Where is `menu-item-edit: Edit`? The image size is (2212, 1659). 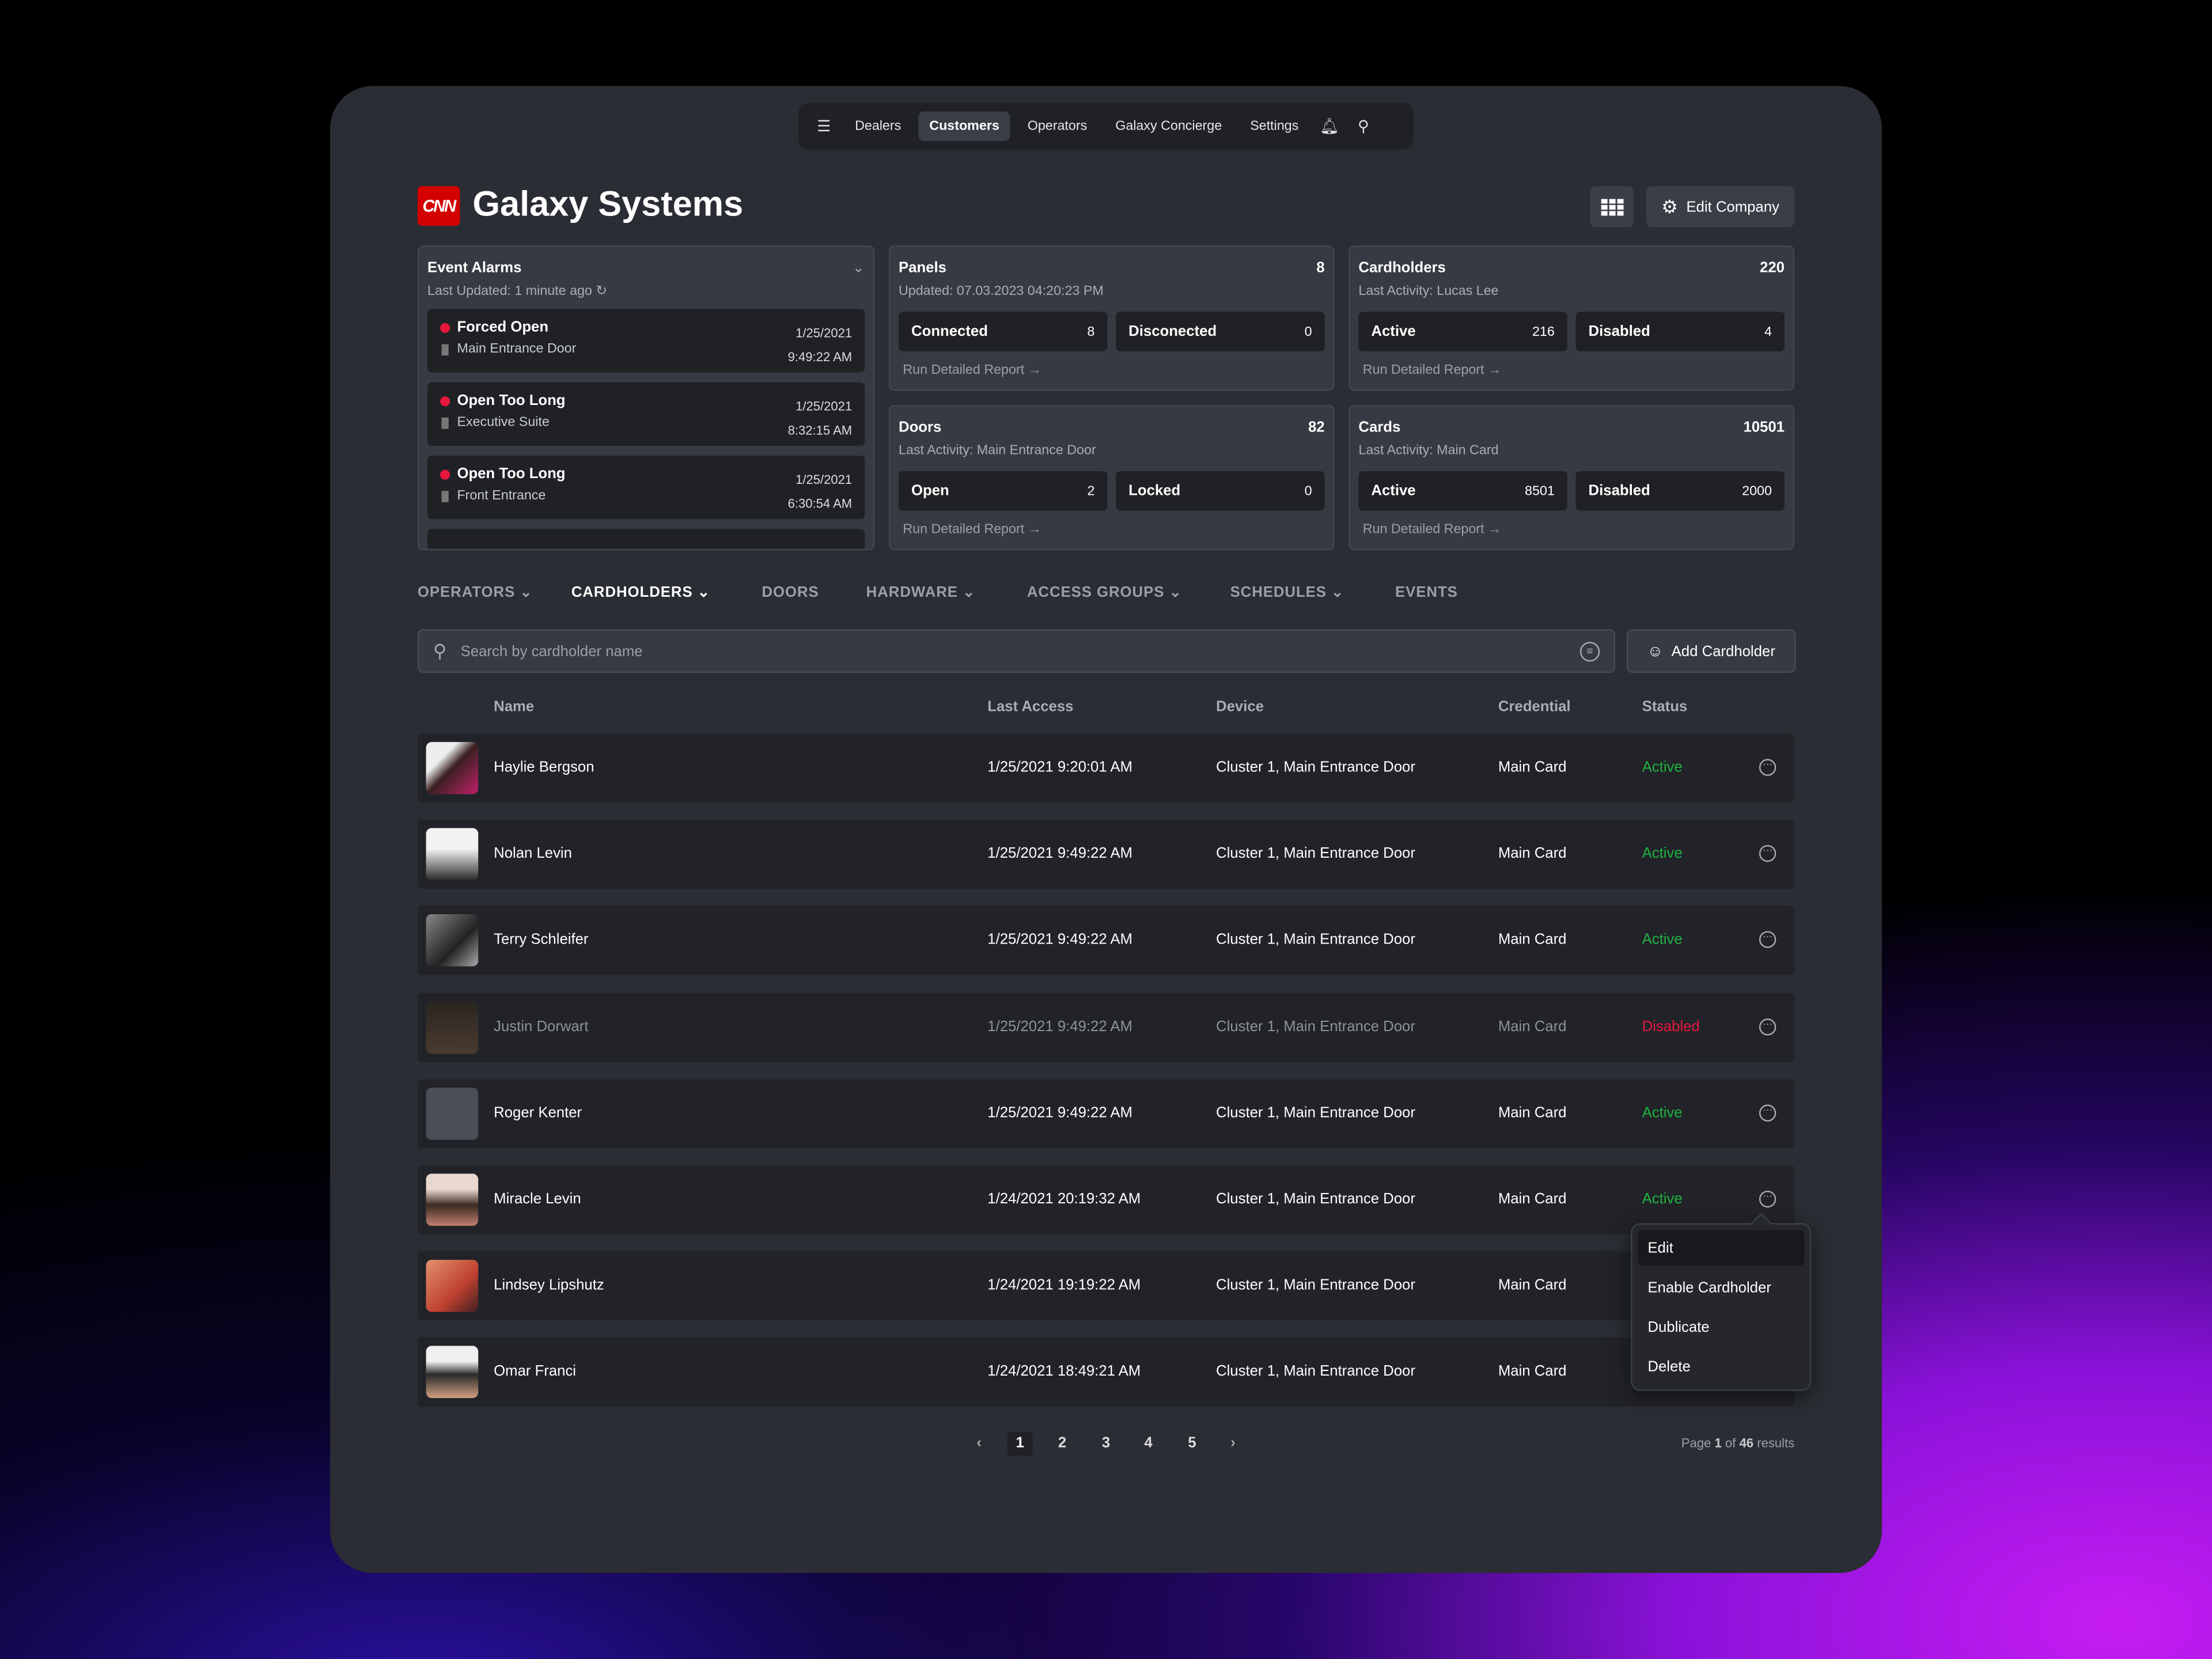 menu-item-edit: Edit is located at coordinates (1721, 1248).